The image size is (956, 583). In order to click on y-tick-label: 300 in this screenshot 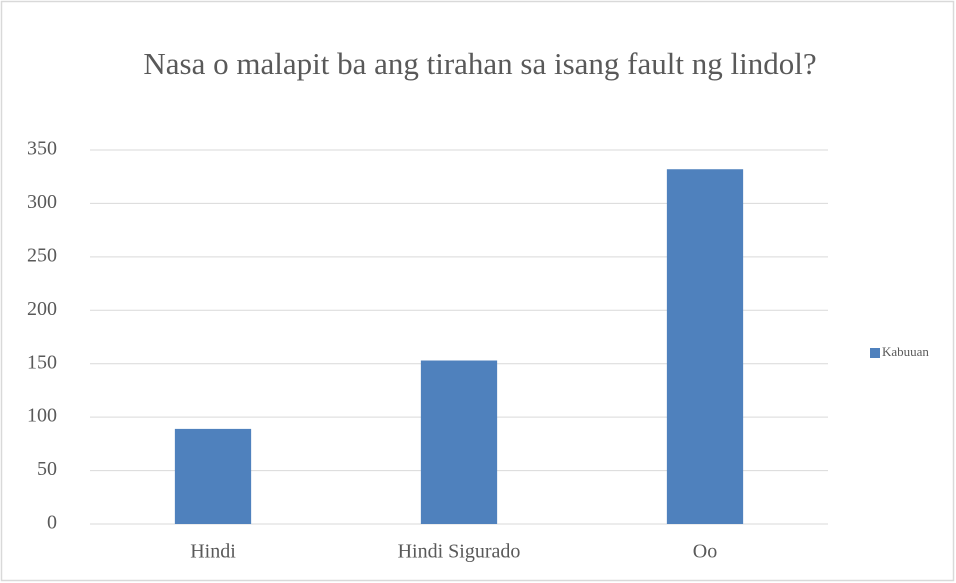, I will do `click(42, 202)`.